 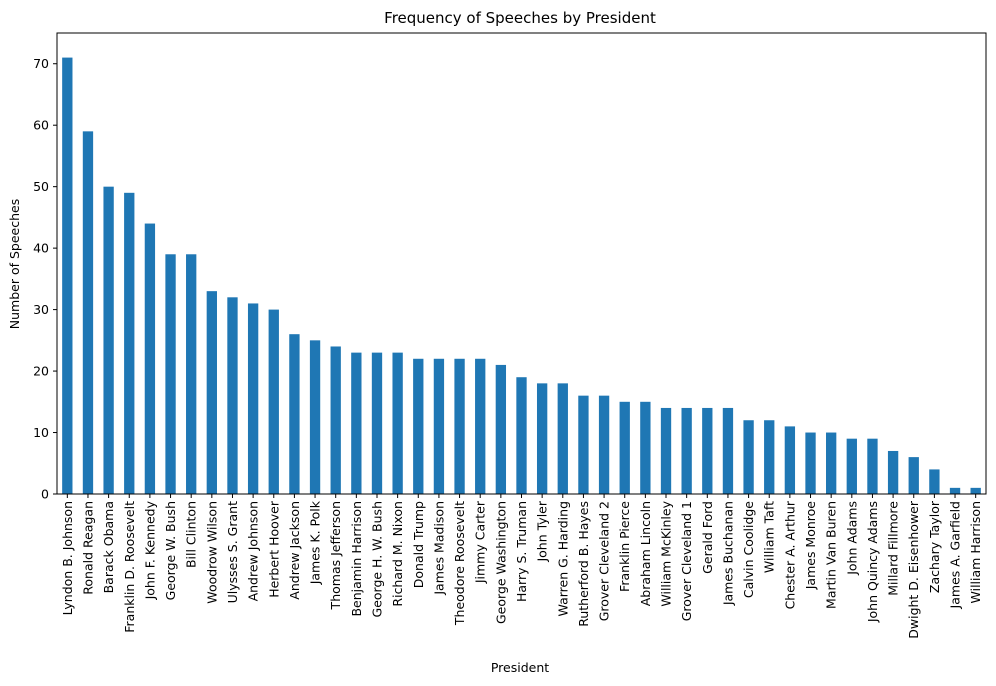 What do you see at coordinates (149, 550) in the screenshot?
I see `x-tick-label: John F. Kennedy` at bounding box center [149, 550].